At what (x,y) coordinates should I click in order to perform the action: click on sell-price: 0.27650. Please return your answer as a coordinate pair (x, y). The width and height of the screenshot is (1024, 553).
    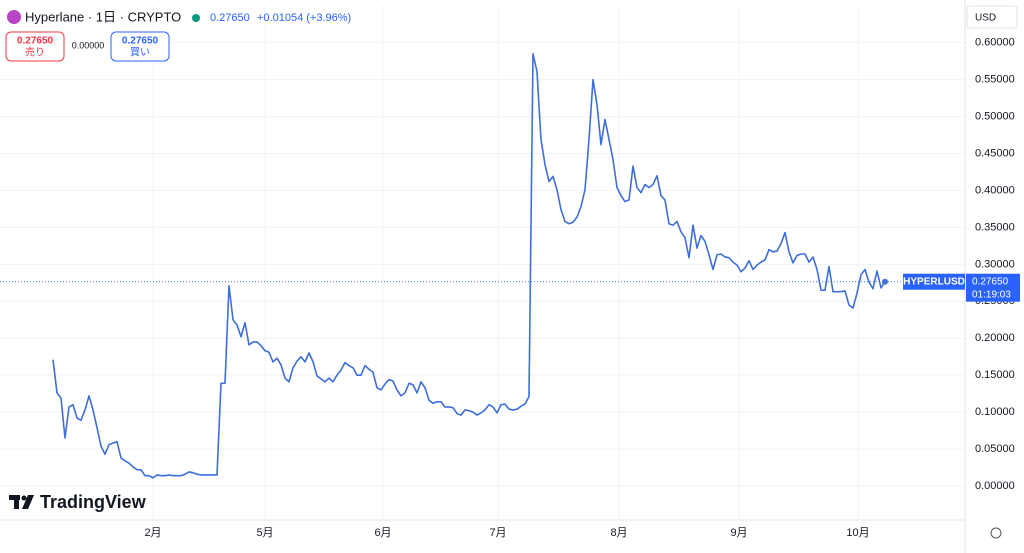
    Looking at the image, I should click on (35, 41).